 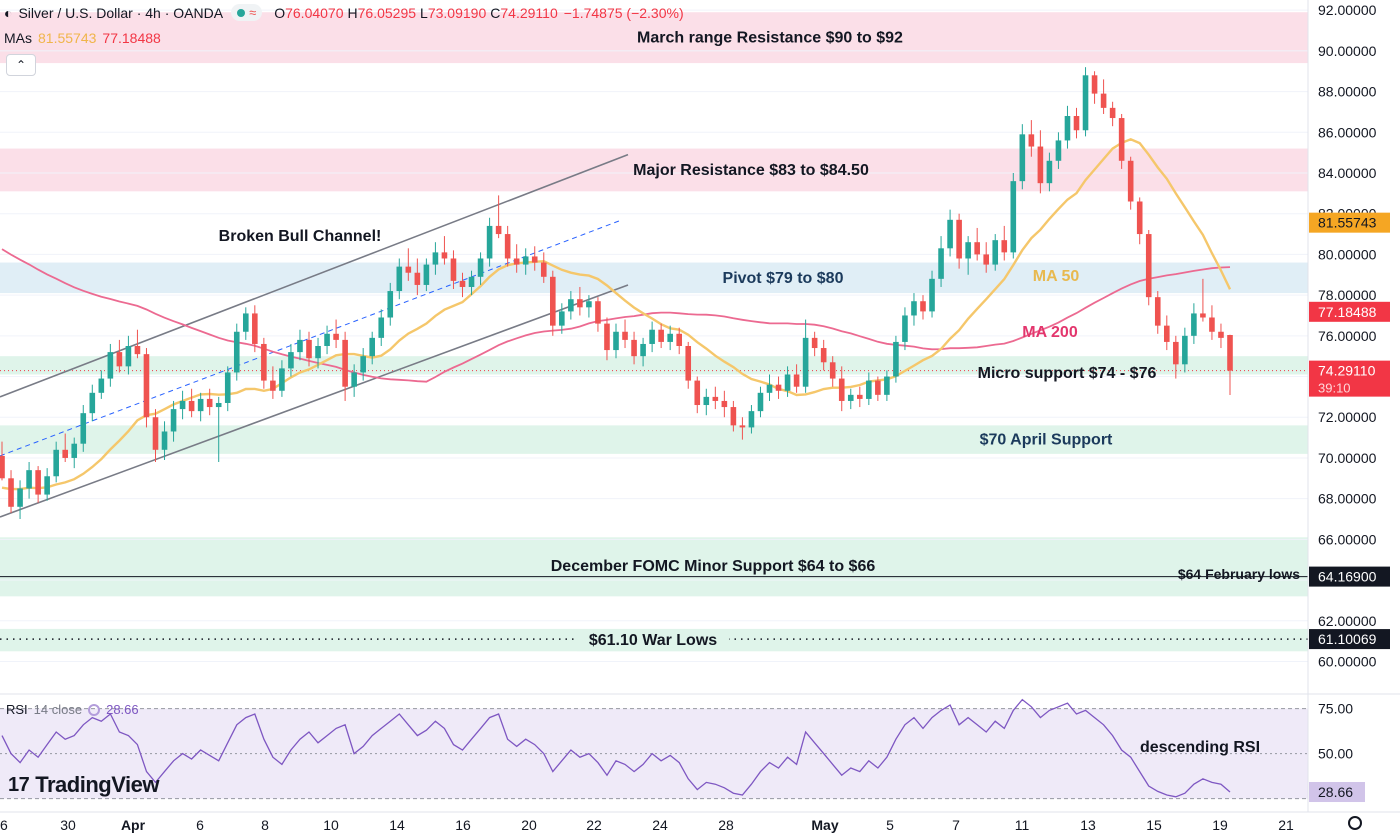 I want to click on collapse-legend-button: ⌃, so click(x=21, y=65).